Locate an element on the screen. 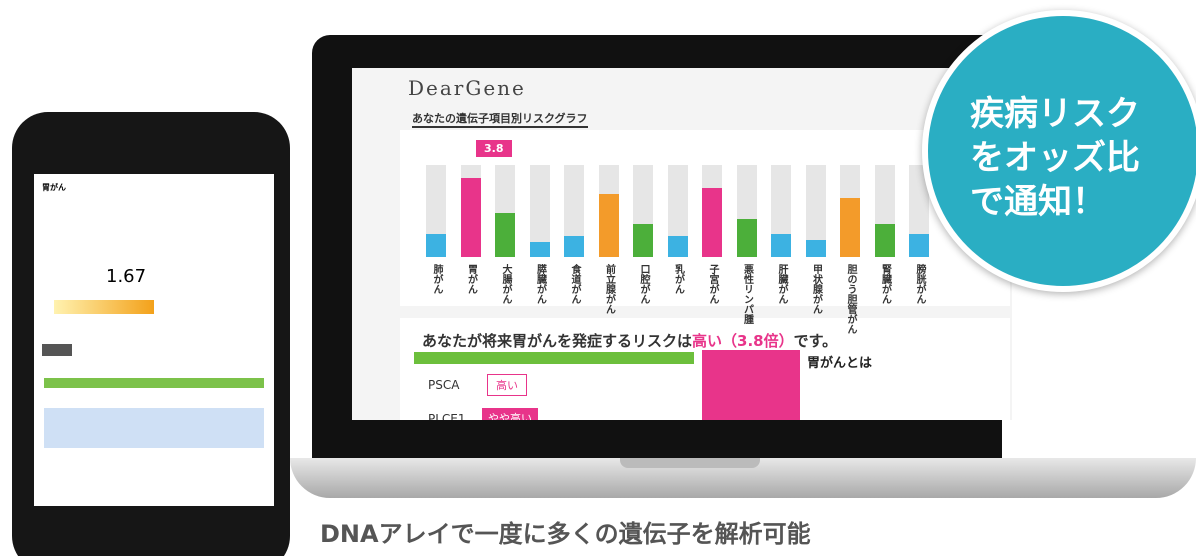 The height and width of the screenshot is (556, 1196). gene: PLCE1 is located at coordinates (447, 416).